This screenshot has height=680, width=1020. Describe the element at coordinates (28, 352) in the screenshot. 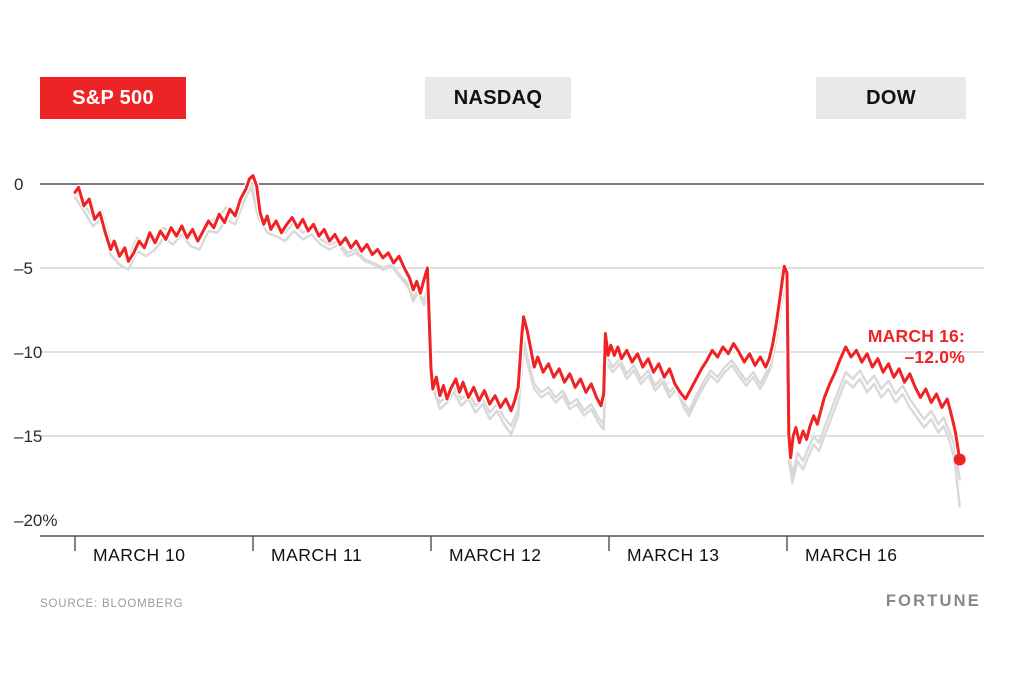

I see `y-tick-label: –10` at that location.